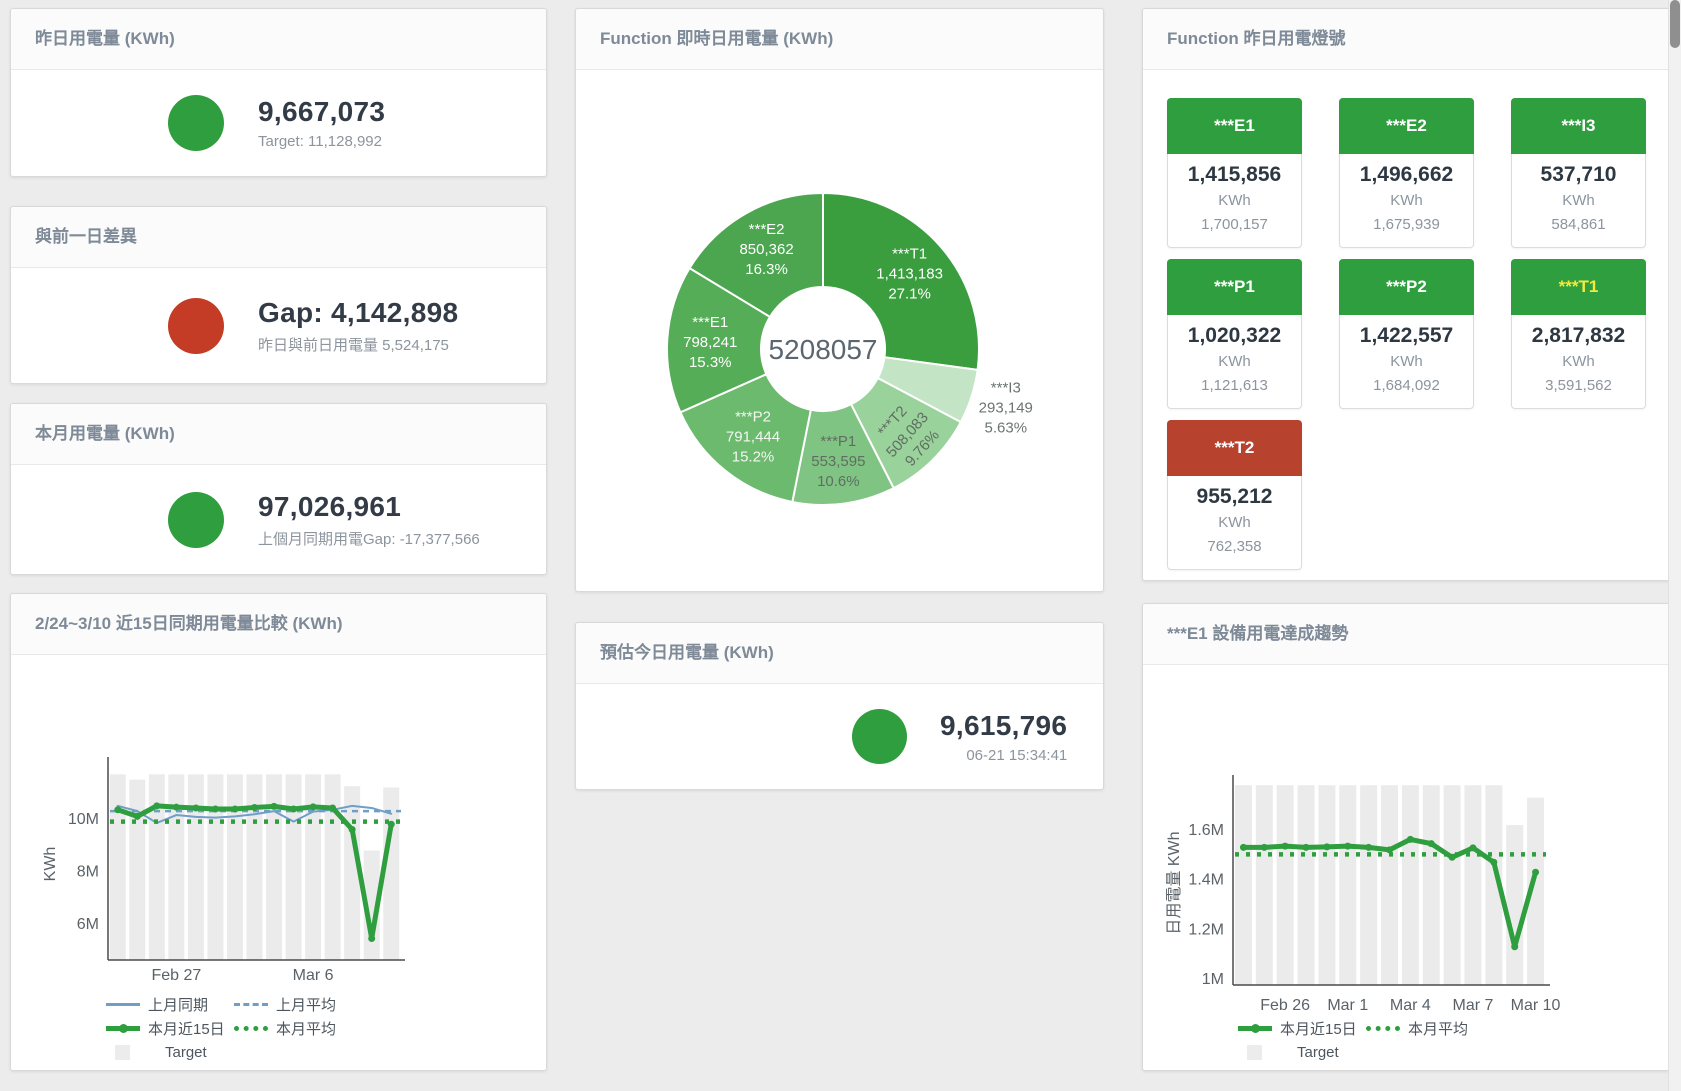 The width and height of the screenshot is (1681, 1091). Describe the element at coordinates (353, 345) in the screenshot. I see `stat-detail: 昨日與前日用電量 5,524,175` at that location.